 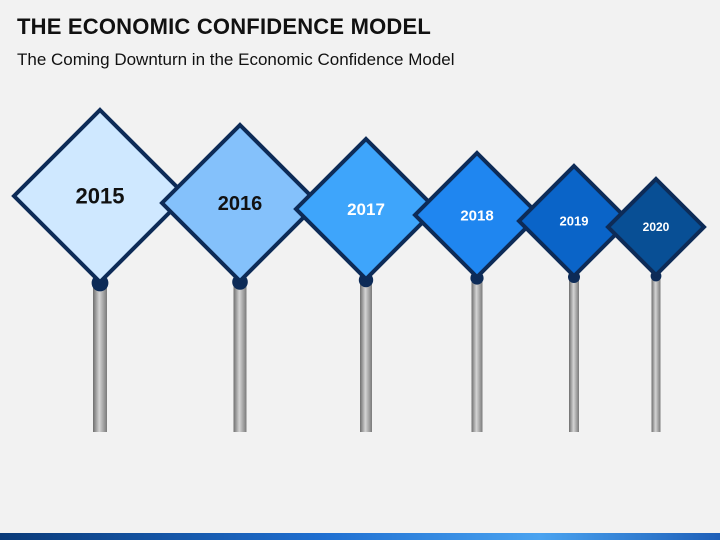 I want to click on signpost-pole-2020, so click(x=656, y=353).